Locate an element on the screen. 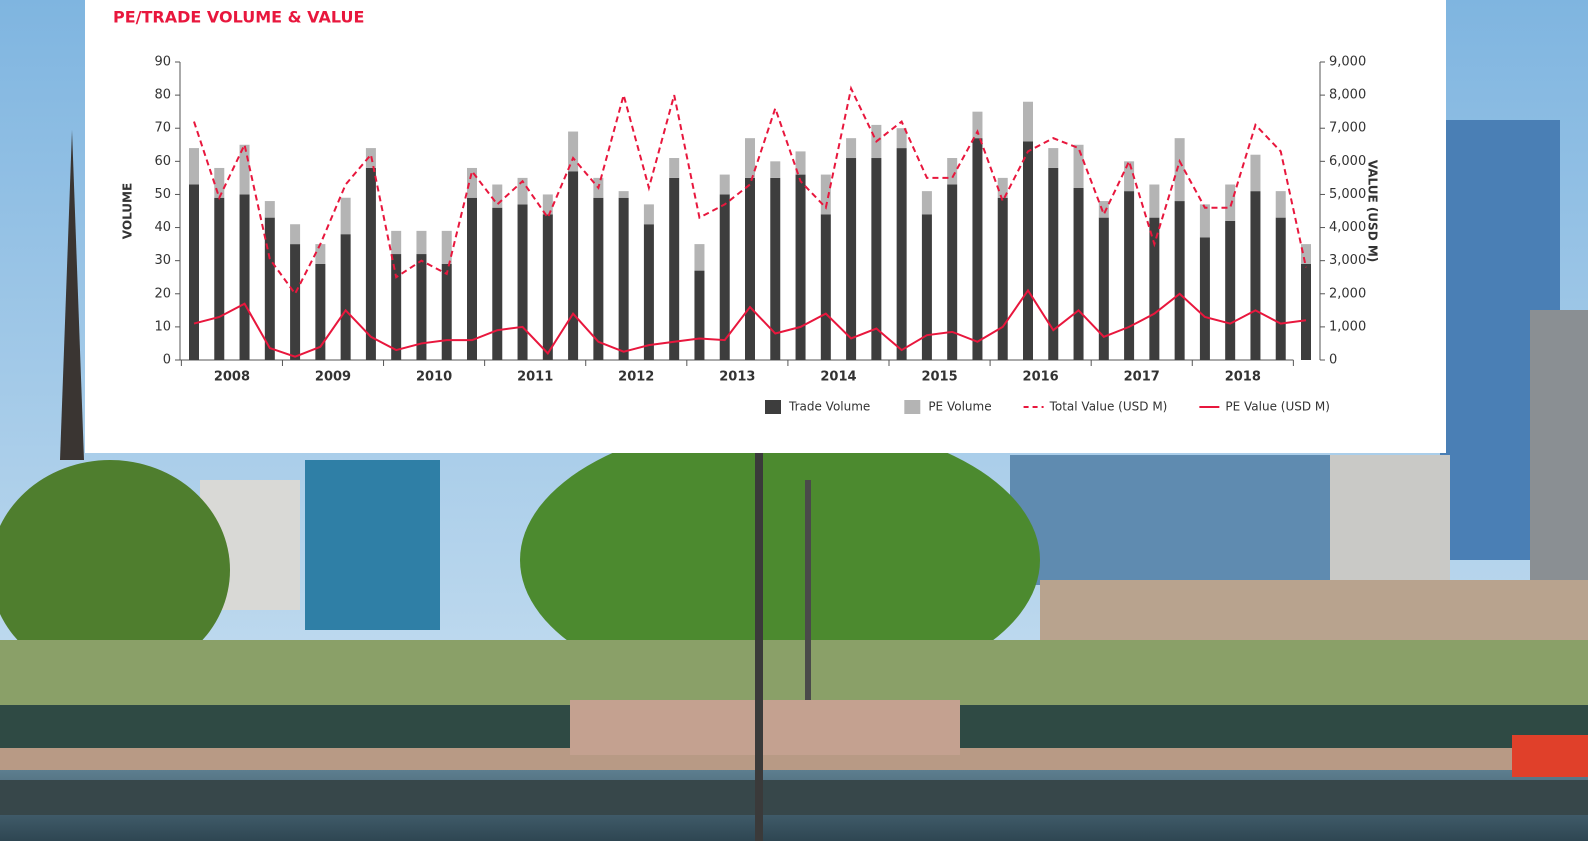 The height and width of the screenshot is (845, 1588). legend-swatch is located at coordinates (912, 407).